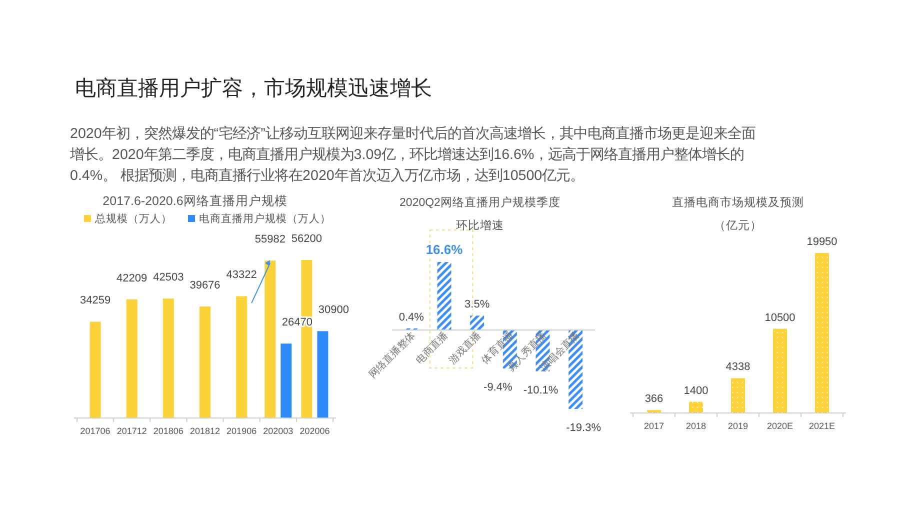  I want to click on chart-subtitle: 环比增速, so click(480, 225).